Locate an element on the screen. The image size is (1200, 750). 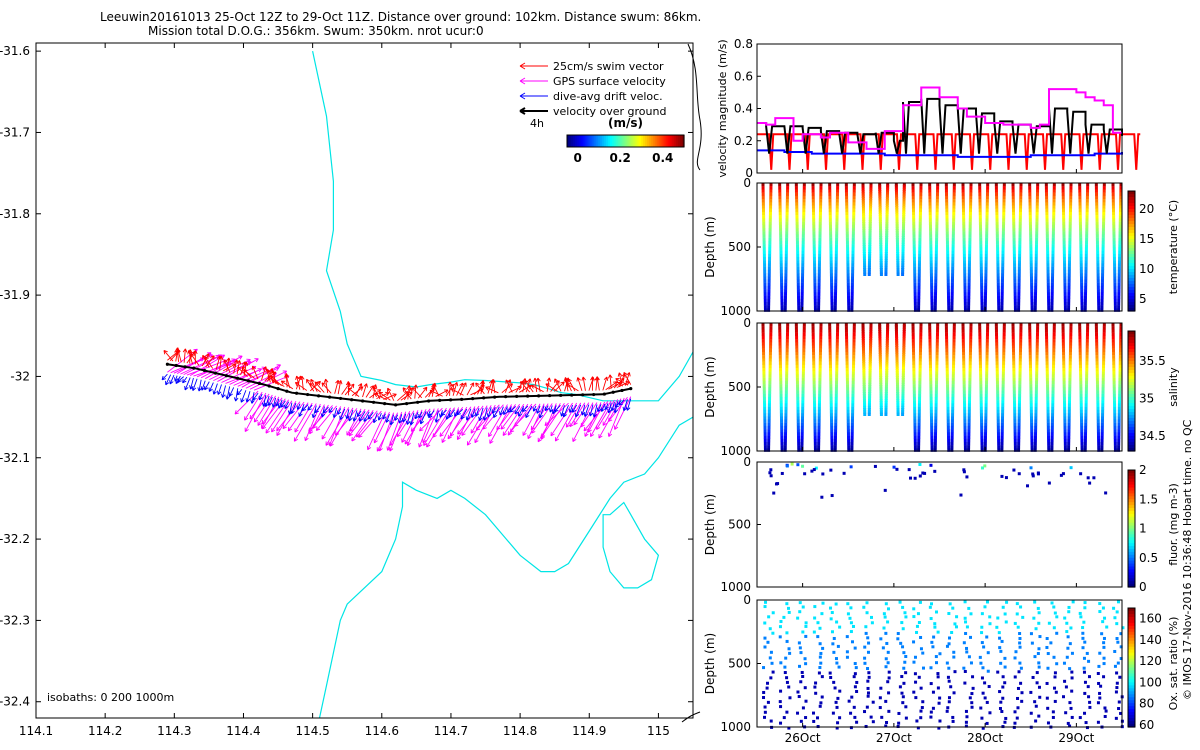
gps-vector is located at coordinates (288, 416).